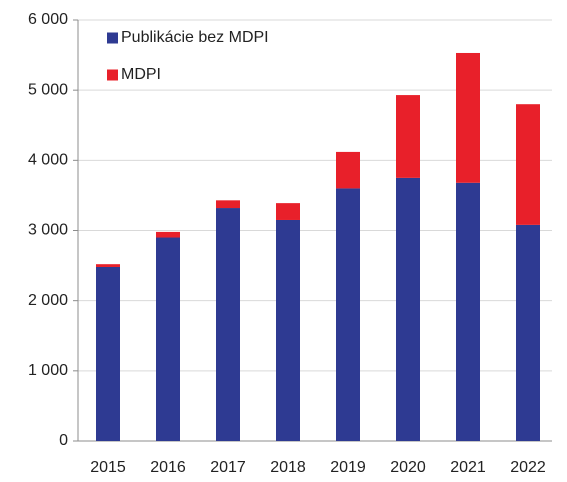  I want to click on x-tick-label: 2018, so click(288, 467).